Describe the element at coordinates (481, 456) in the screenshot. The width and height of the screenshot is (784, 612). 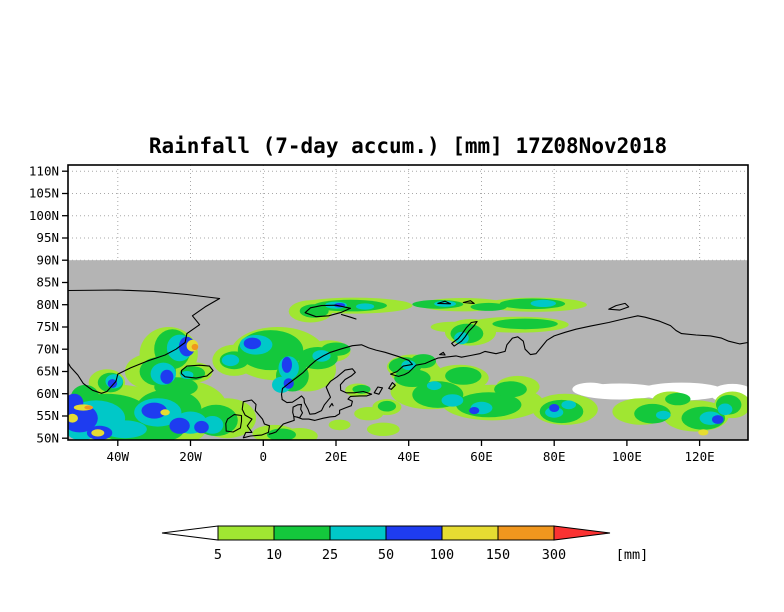
I see `x-tick-label: 60E` at that location.